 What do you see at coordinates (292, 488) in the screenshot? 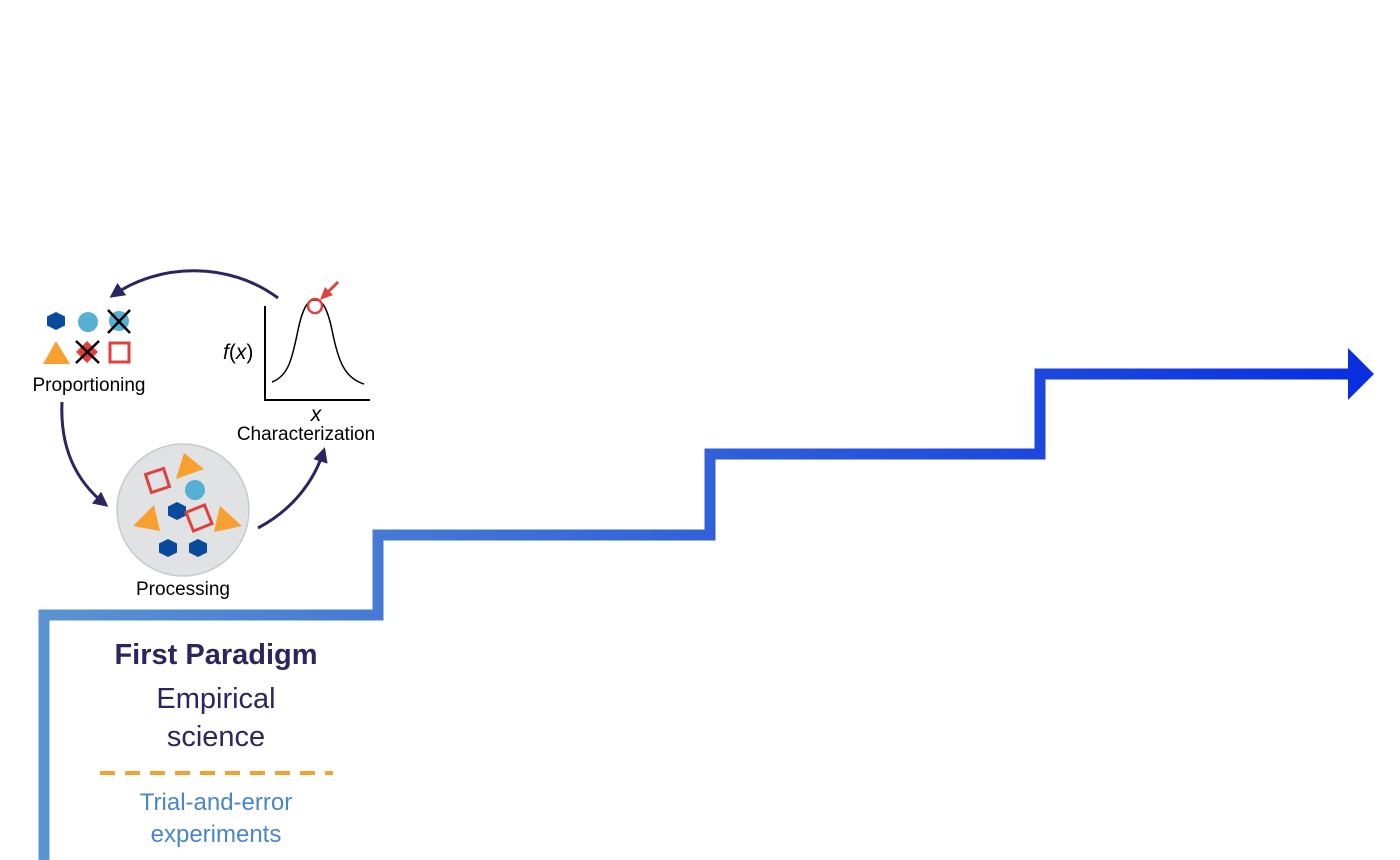
I see `arrow-processing-to-characterization` at bounding box center [292, 488].